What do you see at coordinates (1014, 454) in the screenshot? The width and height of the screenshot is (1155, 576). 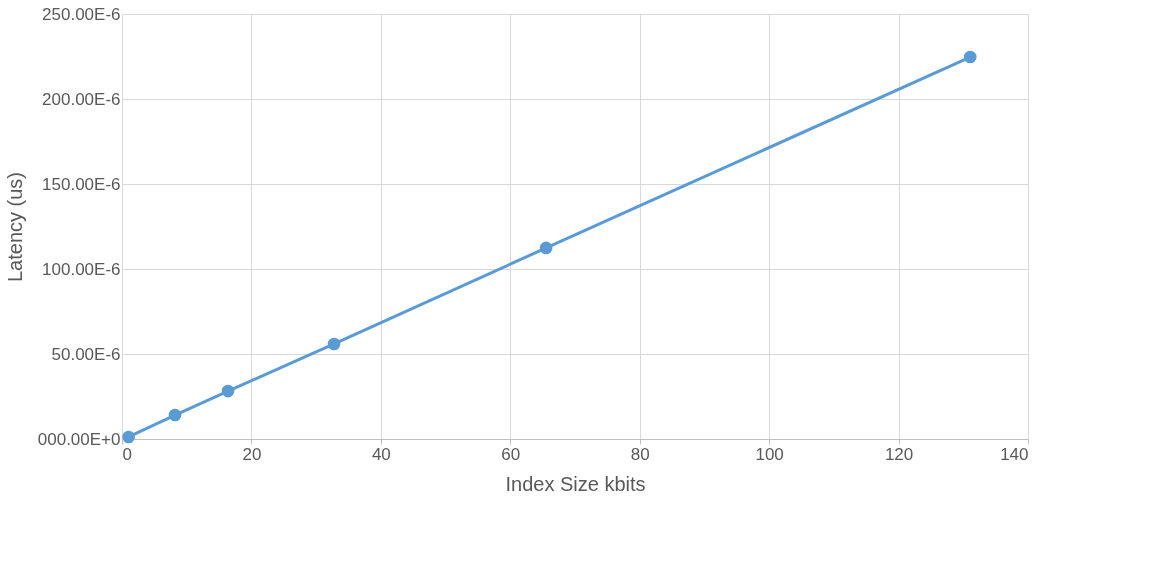 I see `x-tick-label: 140` at bounding box center [1014, 454].